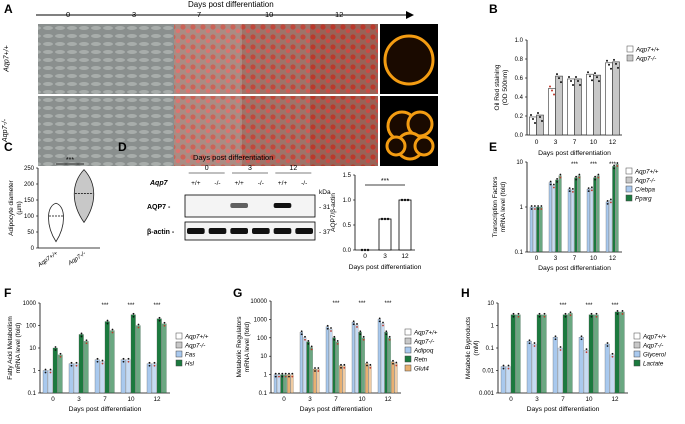  What do you see at coordinates (519, 41) in the screenshot?
I see `y-tick-label: 1.0` at bounding box center [519, 41].